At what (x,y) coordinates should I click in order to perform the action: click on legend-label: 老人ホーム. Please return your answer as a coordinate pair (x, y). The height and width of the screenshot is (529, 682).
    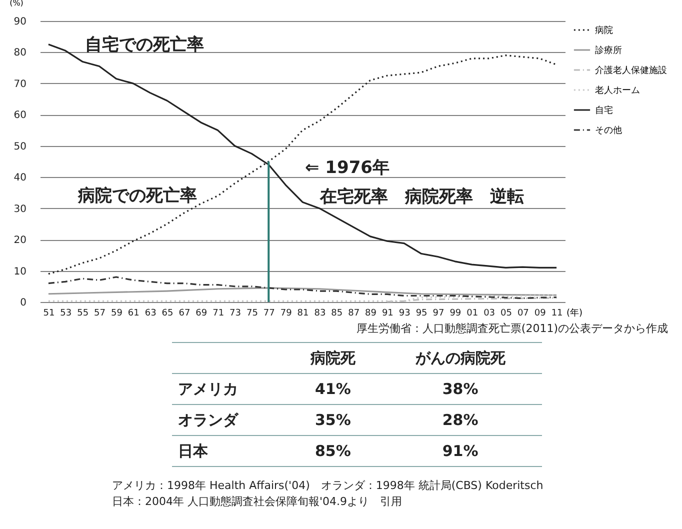
    Looking at the image, I should click on (617, 90).